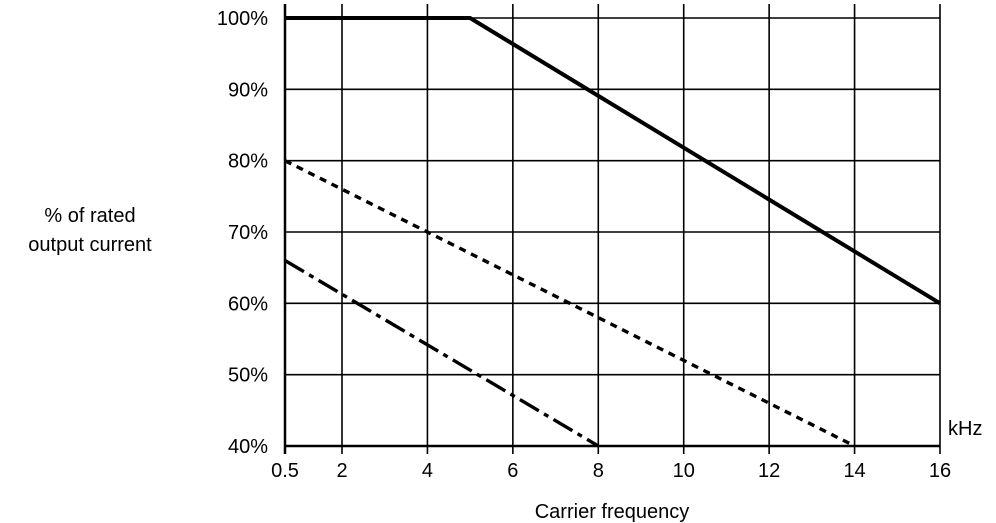 Image resolution: width=996 pixels, height=523 pixels. Describe the element at coordinates (769, 471) in the screenshot. I see `x-tick-label: 12` at that location.